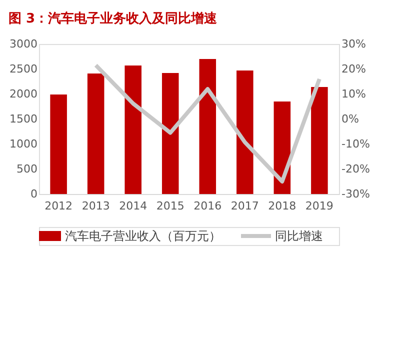 The image size is (416, 345). What do you see at coordinates (350, 119) in the screenshot?
I see `y2-tick-label: 0%` at bounding box center [350, 119].